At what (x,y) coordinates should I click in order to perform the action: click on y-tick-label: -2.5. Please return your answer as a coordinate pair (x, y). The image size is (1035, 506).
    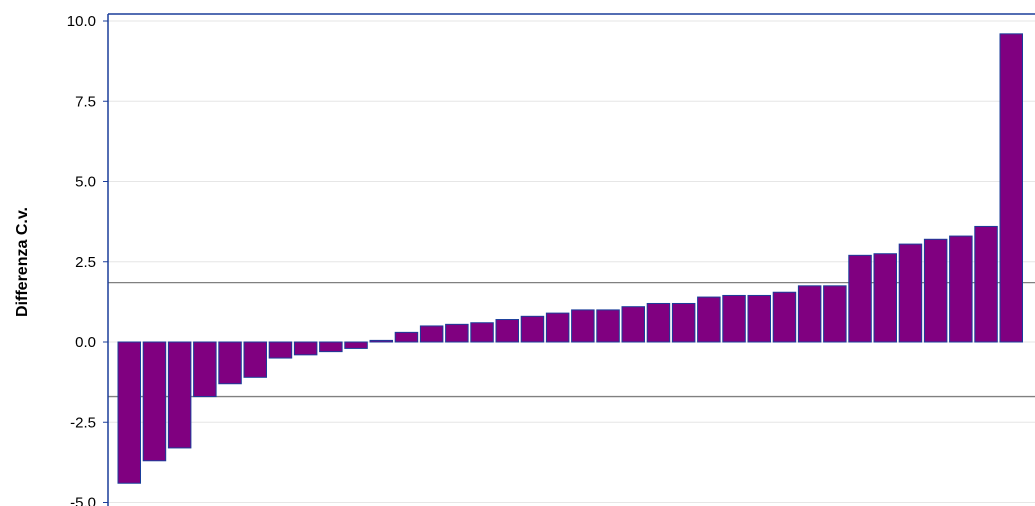
    Looking at the image, I should click on (83, 422).